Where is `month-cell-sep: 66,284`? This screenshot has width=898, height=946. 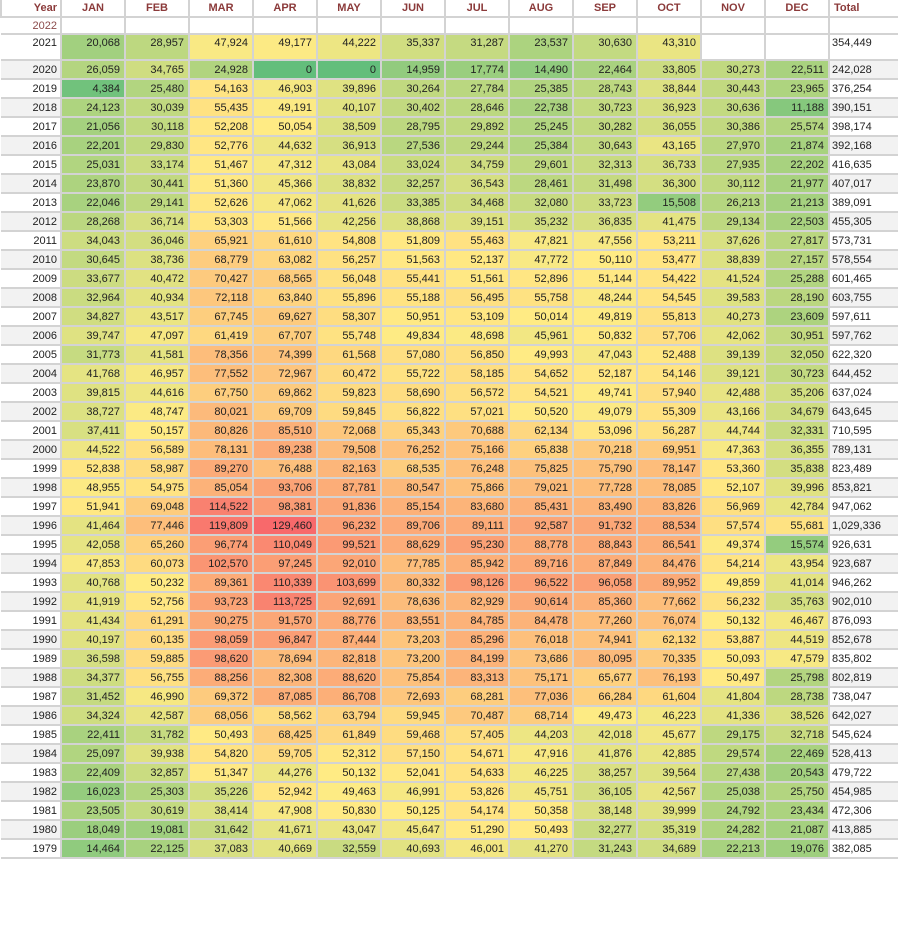
month-cell-sep: 66,284 is located at coordinates (605, 696).